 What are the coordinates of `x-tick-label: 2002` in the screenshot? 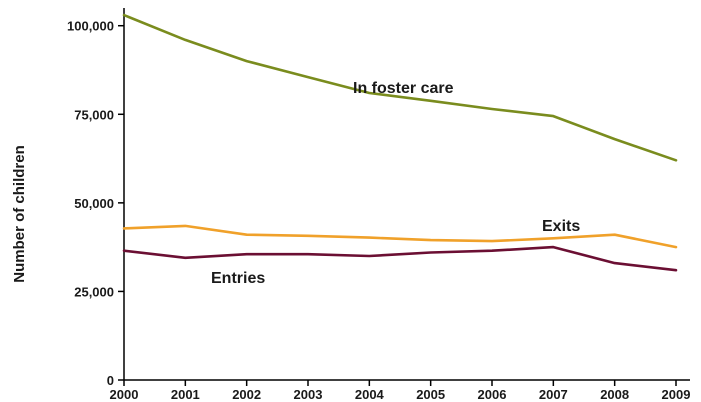 It's located at (246, 394).